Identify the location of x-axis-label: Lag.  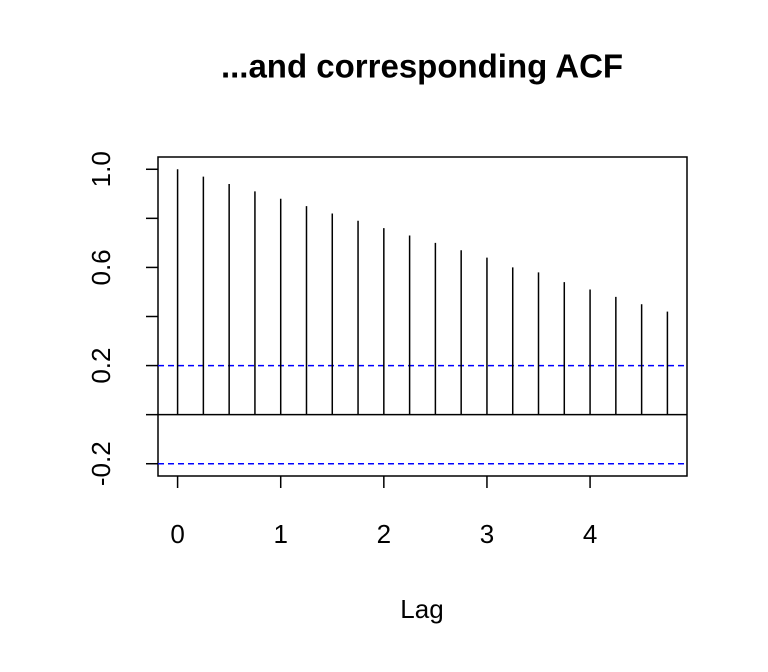
(421, 609).